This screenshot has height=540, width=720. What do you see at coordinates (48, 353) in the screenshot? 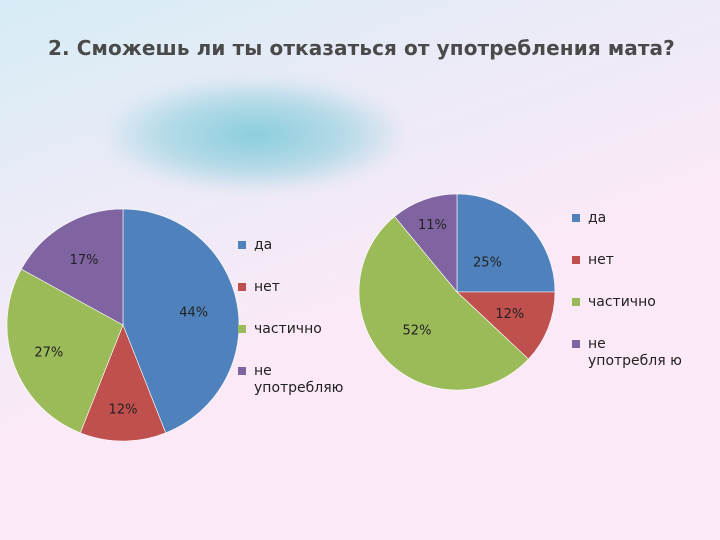
I see `pie1-data-label: 27%` at bounding box center [48, 353].